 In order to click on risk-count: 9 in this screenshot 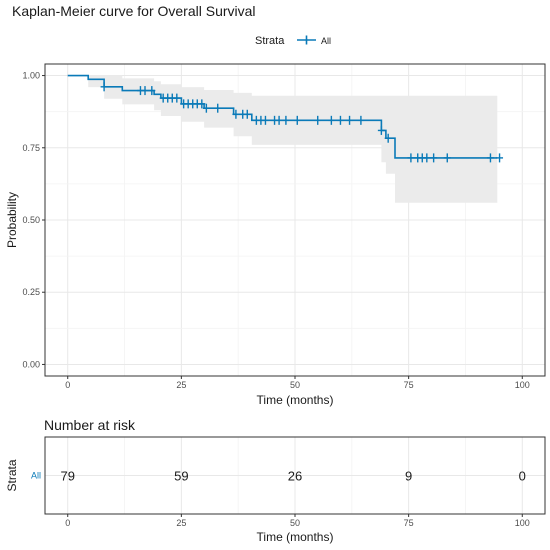, I will do `click(408, 476)`.